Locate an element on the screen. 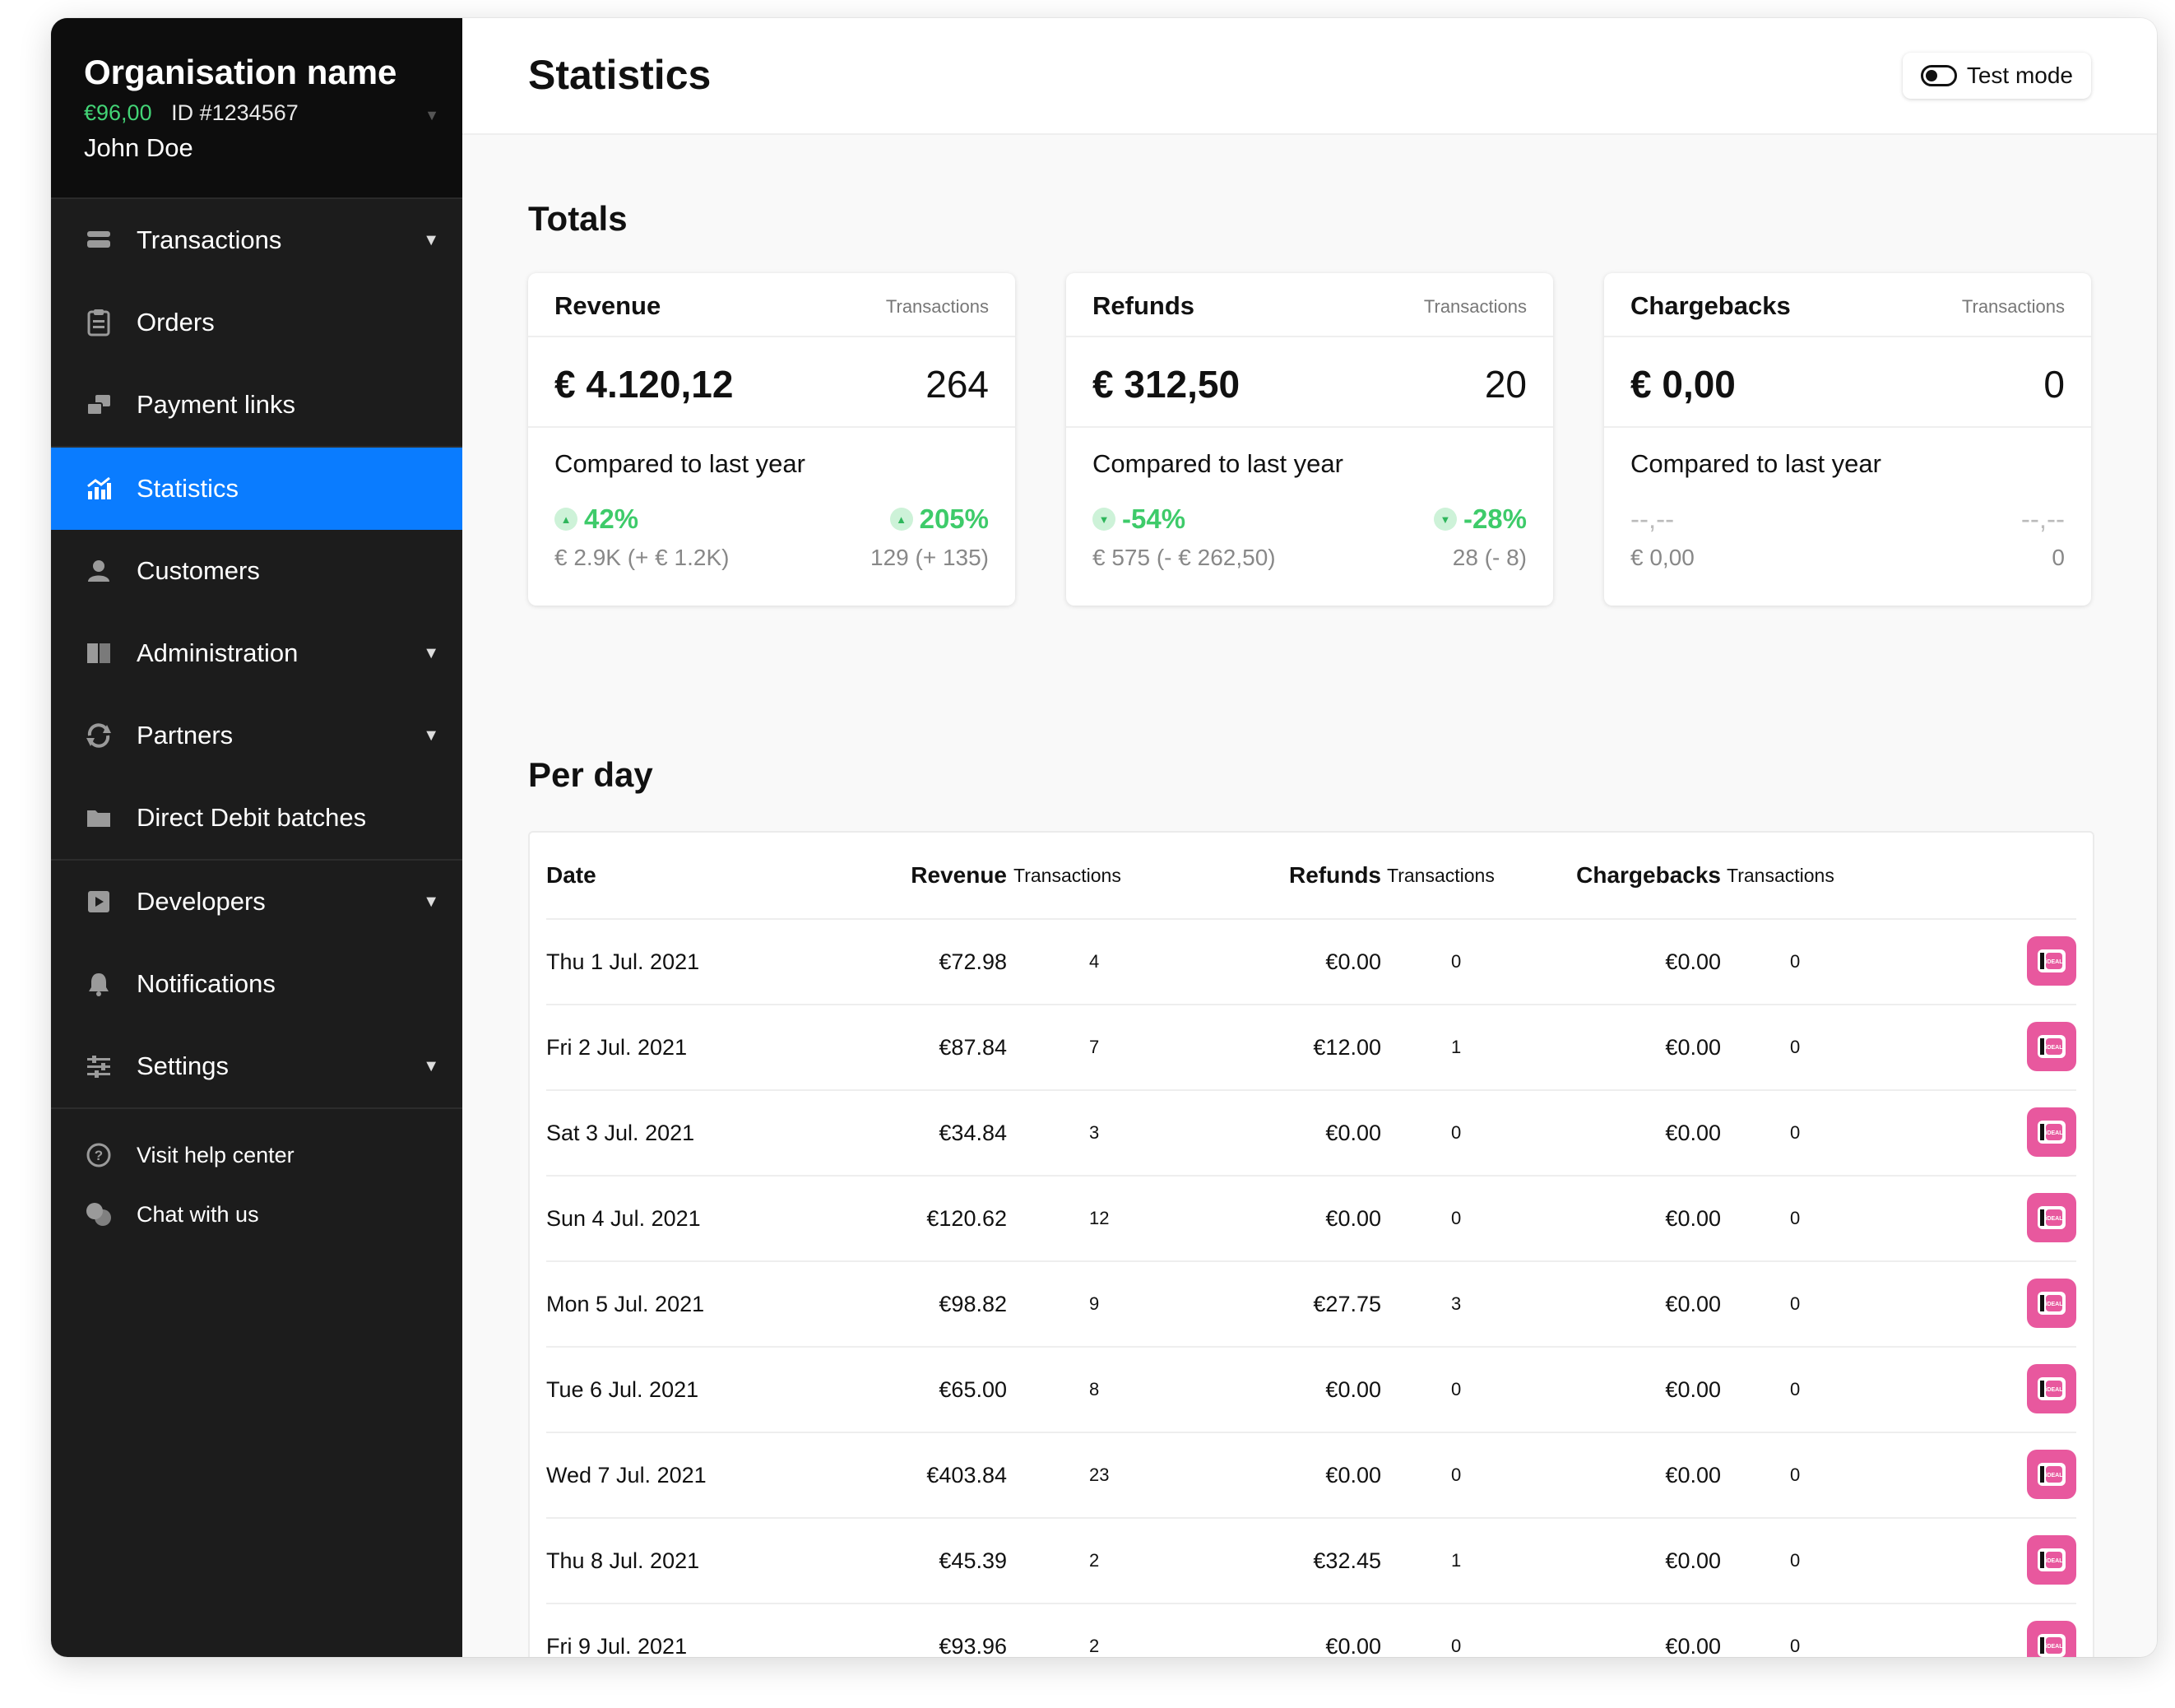 The image size is (2175, 1708). table-row: Tue 6 Jul. 2021 €65.00 8 €0.00 0 €0.00 0 iDEAL is located at coordinates (1311, 1390).